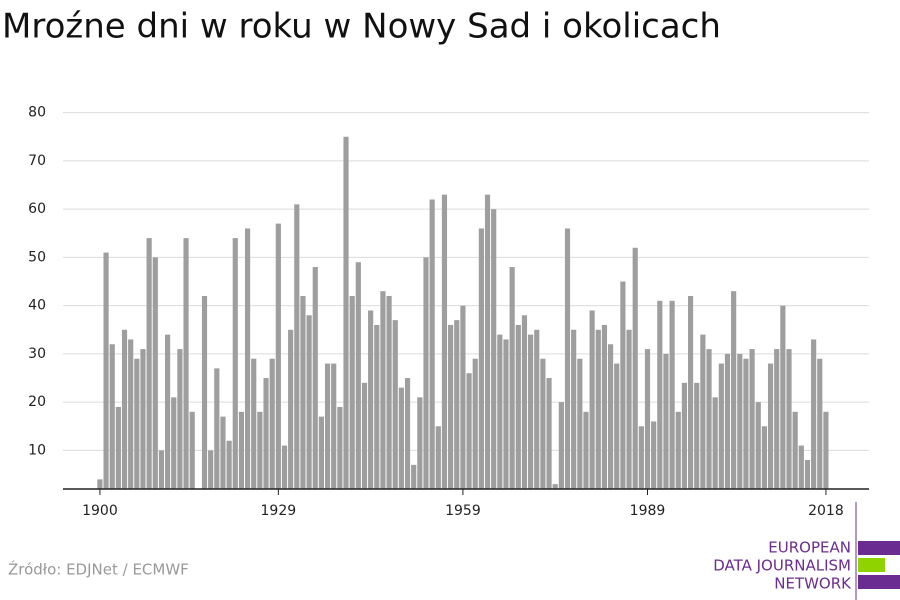 Image resolution: width=900 pixels, height=600 pixels. Describe the element at coordinates (37, 161) in the screenshot. I see `y-tick-label: 70` at that location.